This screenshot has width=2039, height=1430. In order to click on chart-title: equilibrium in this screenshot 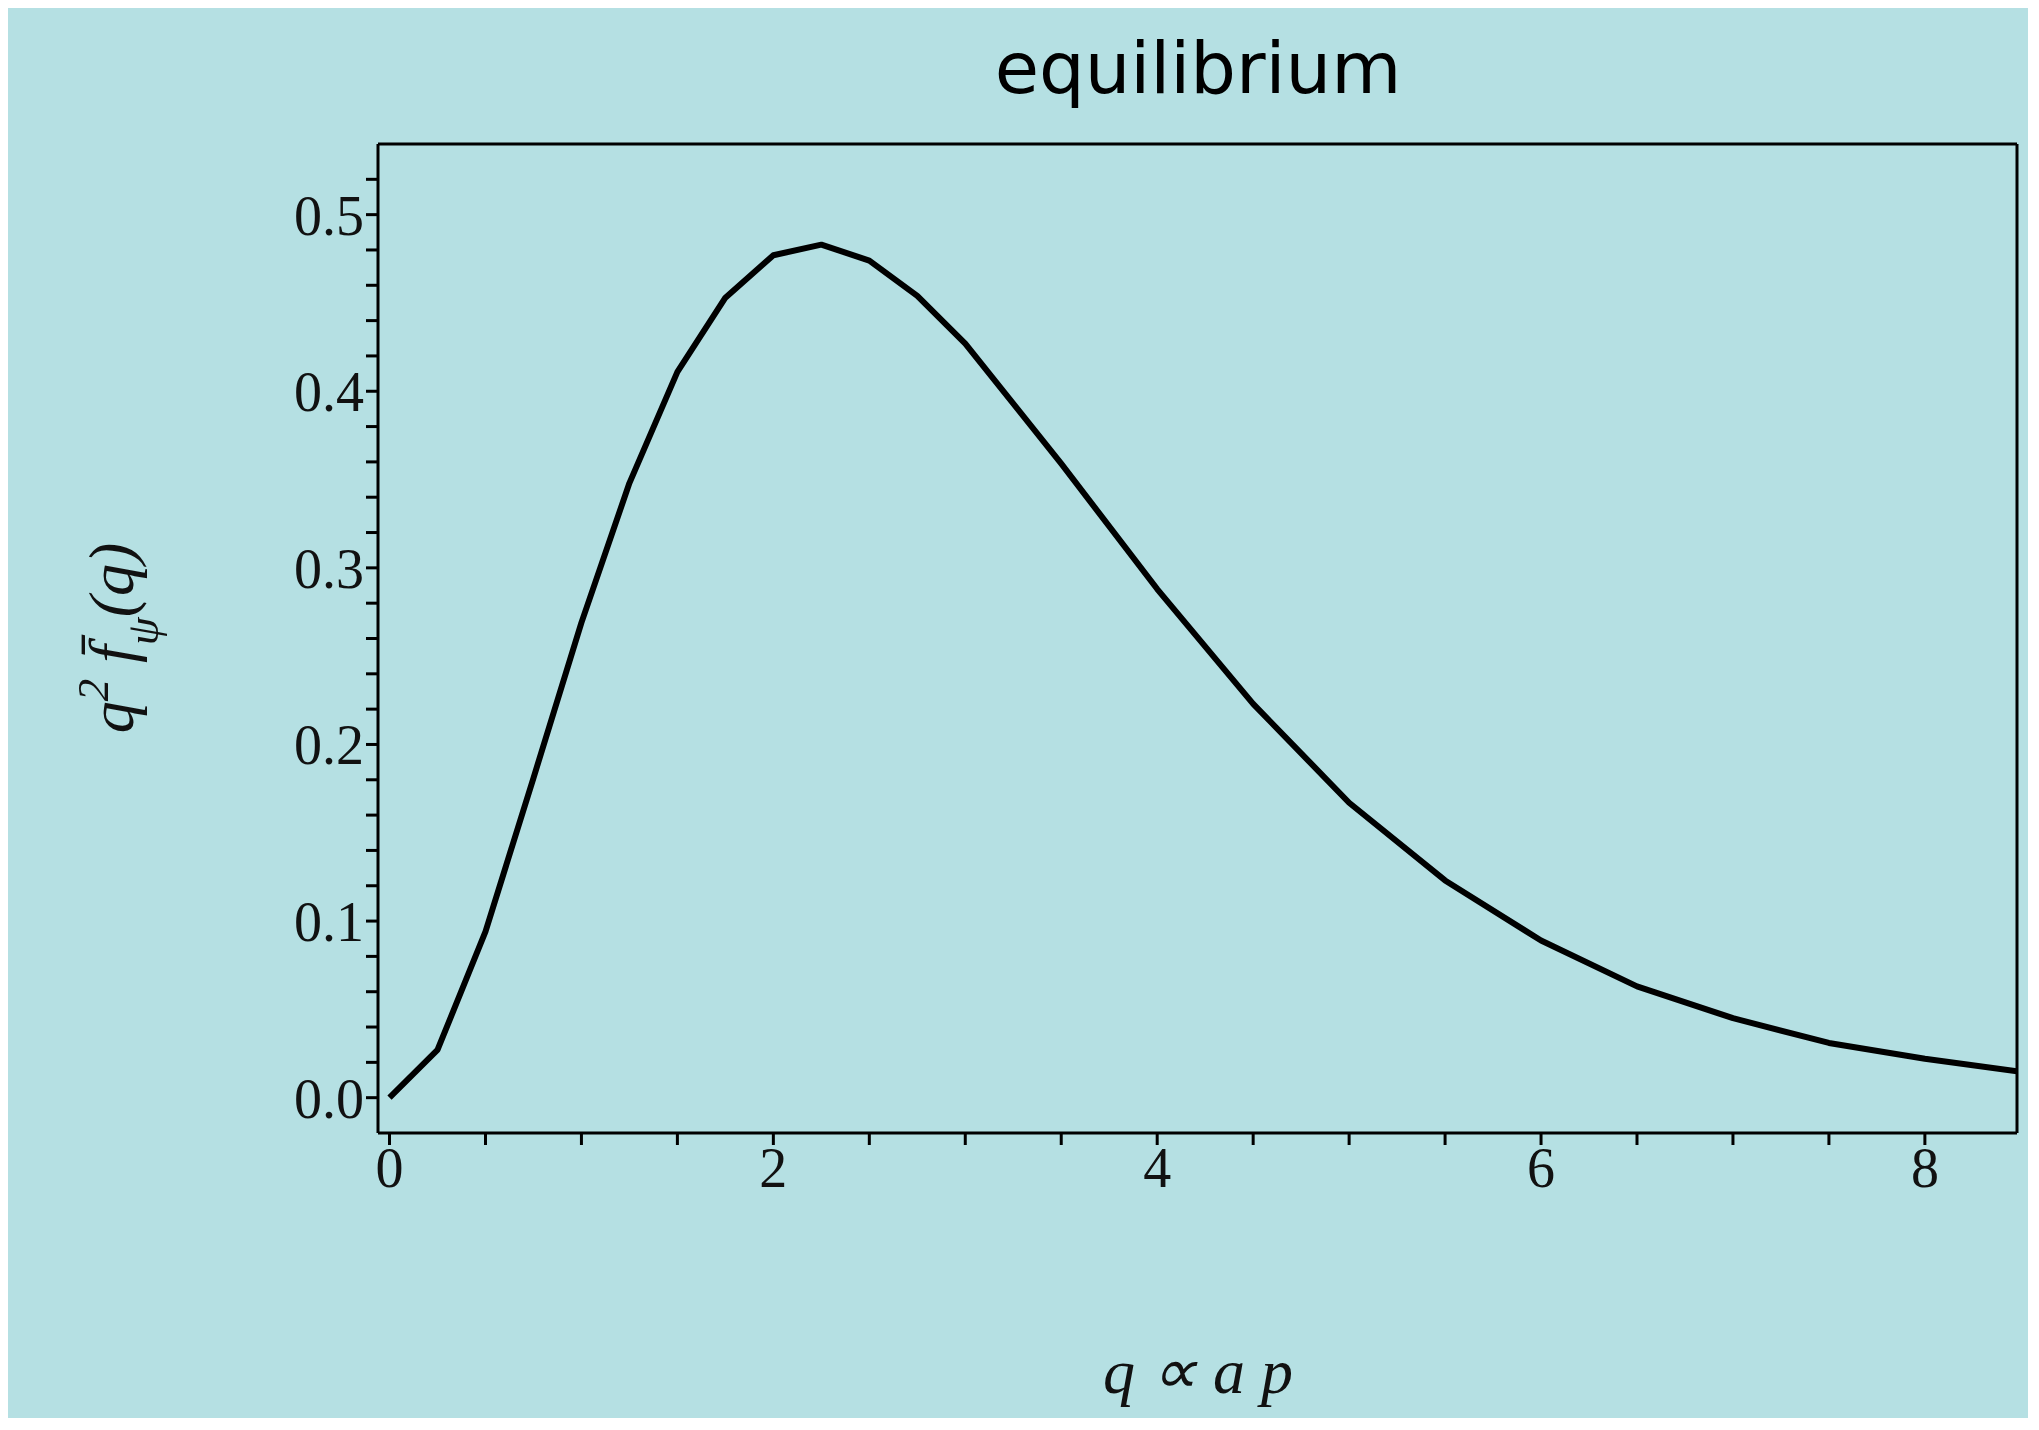, I will do `click(1198, 68)`.